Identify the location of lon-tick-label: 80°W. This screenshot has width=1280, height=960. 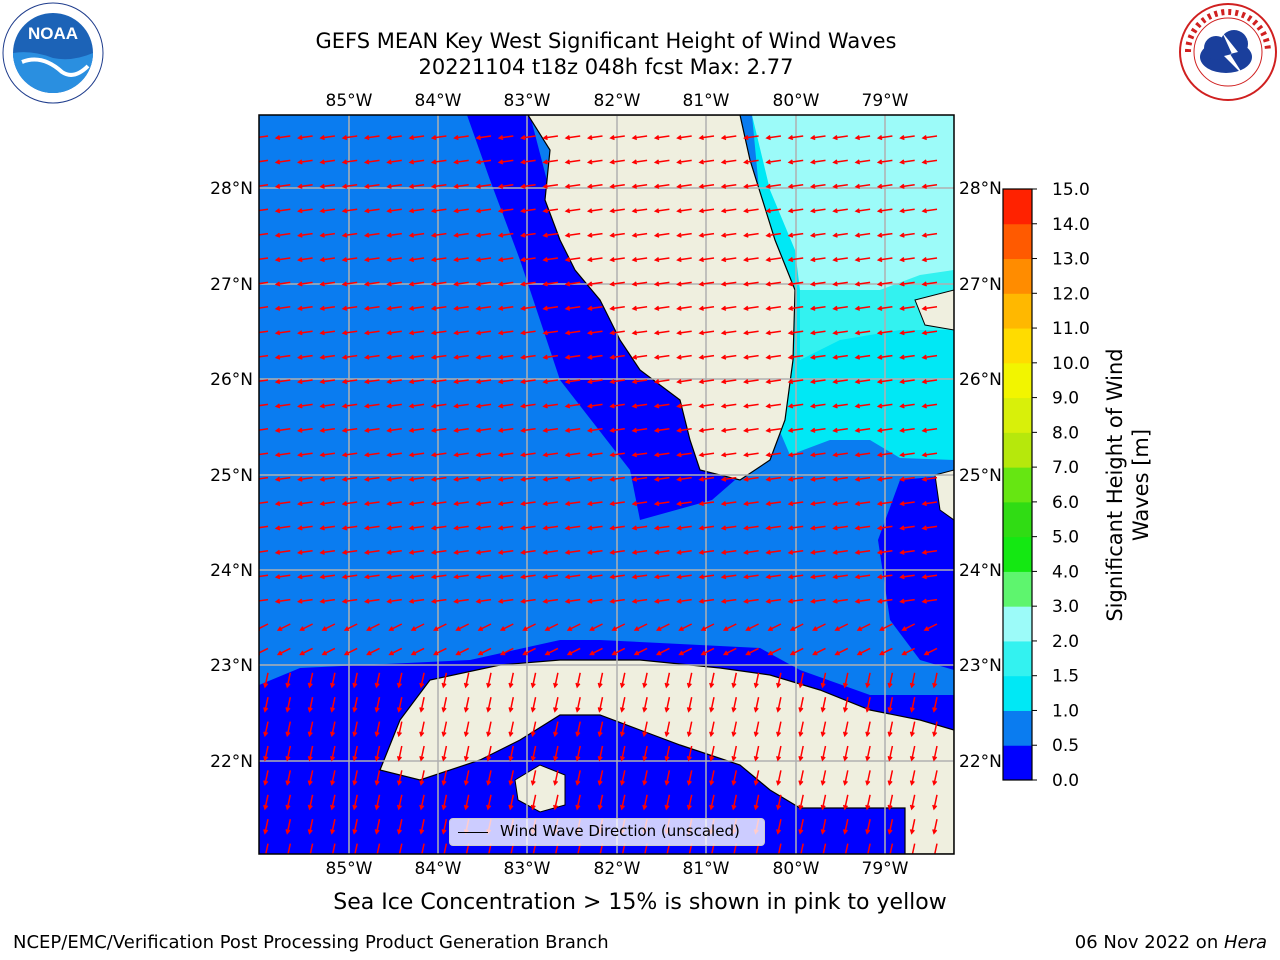
(796, 101).